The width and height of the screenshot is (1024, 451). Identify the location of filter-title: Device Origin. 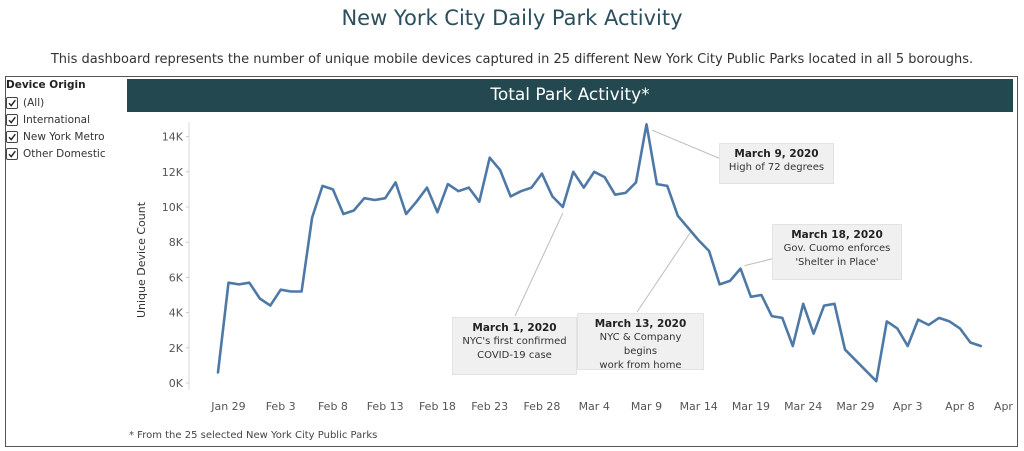
(46, 85).